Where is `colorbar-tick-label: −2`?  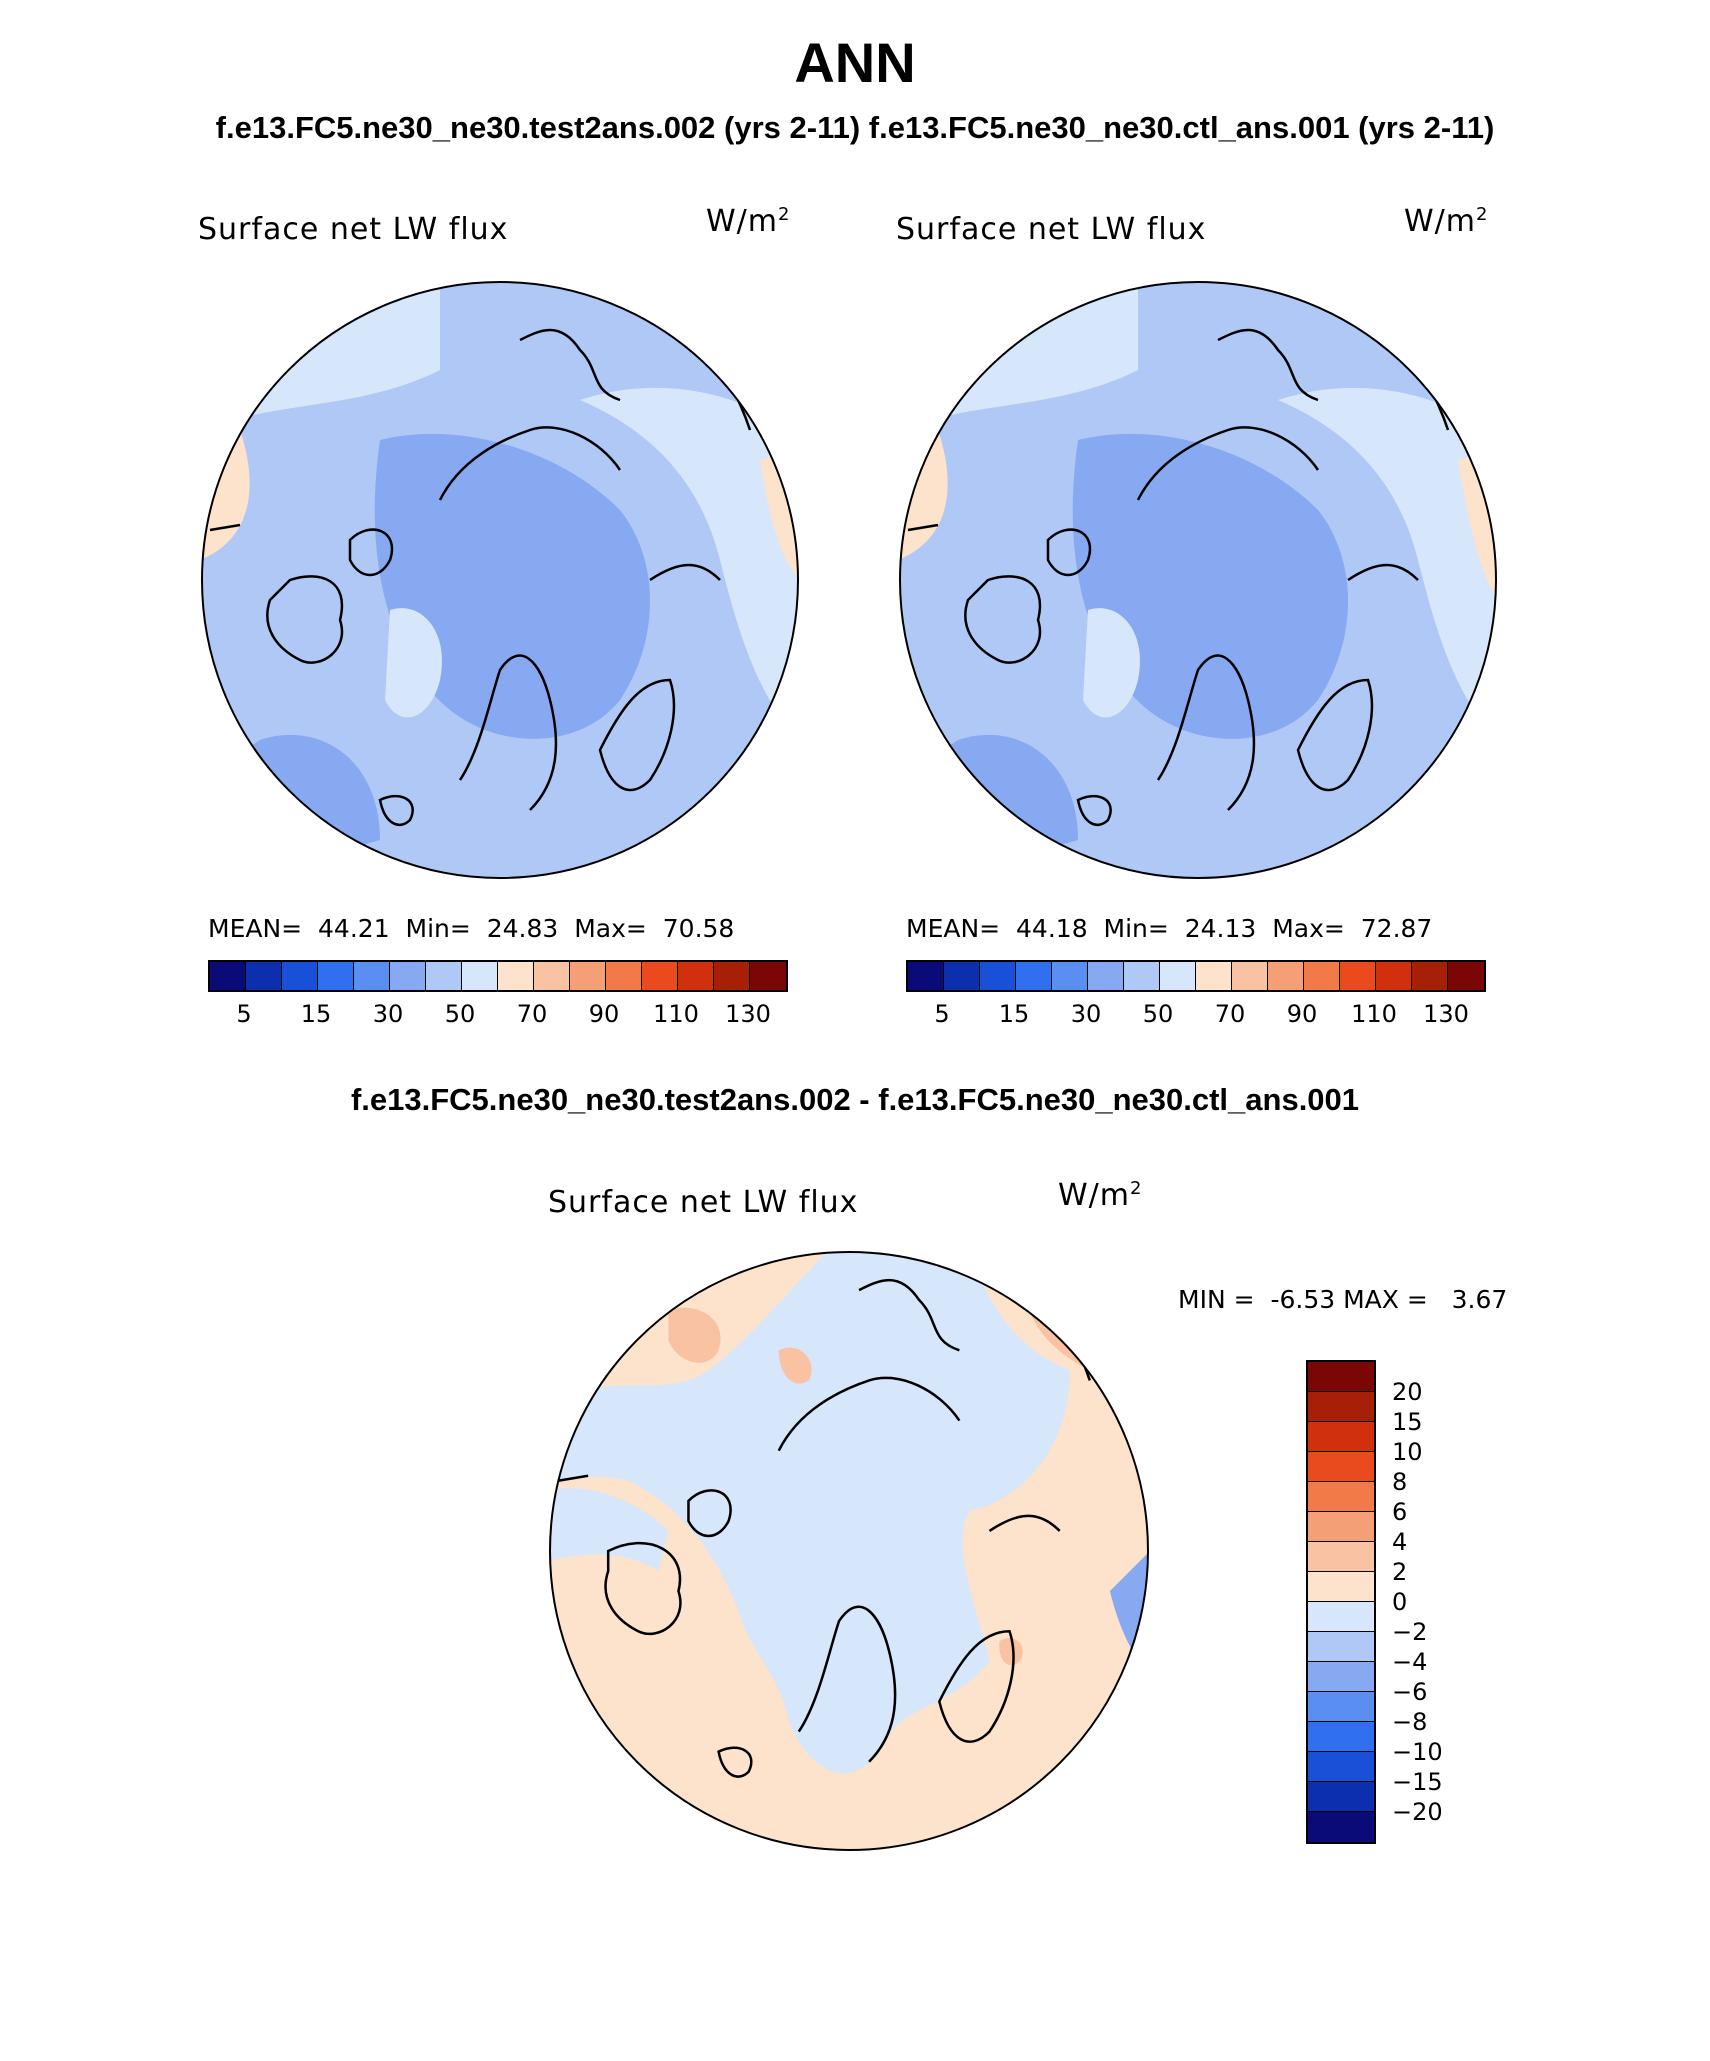 colorbar-tick-label: −2 is located at coordinates (1410, 1632).